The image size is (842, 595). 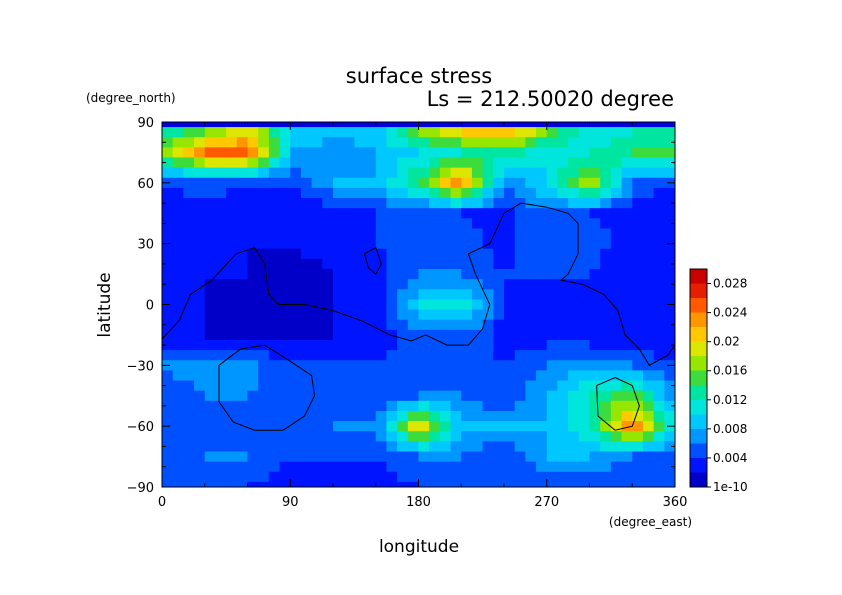 I want to click on y-tick-label: 90, so click(x=145, y=123).